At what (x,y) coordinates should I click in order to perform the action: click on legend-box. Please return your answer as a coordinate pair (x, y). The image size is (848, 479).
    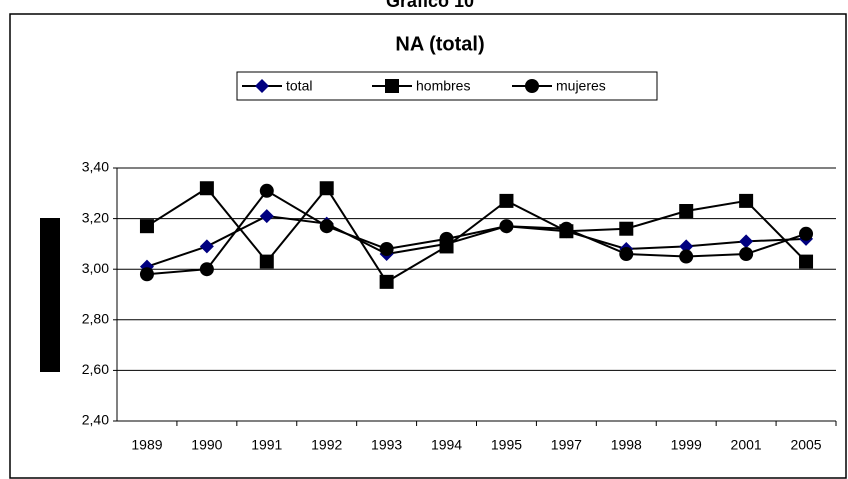
    Looking at the image, I should click on (447, 86).